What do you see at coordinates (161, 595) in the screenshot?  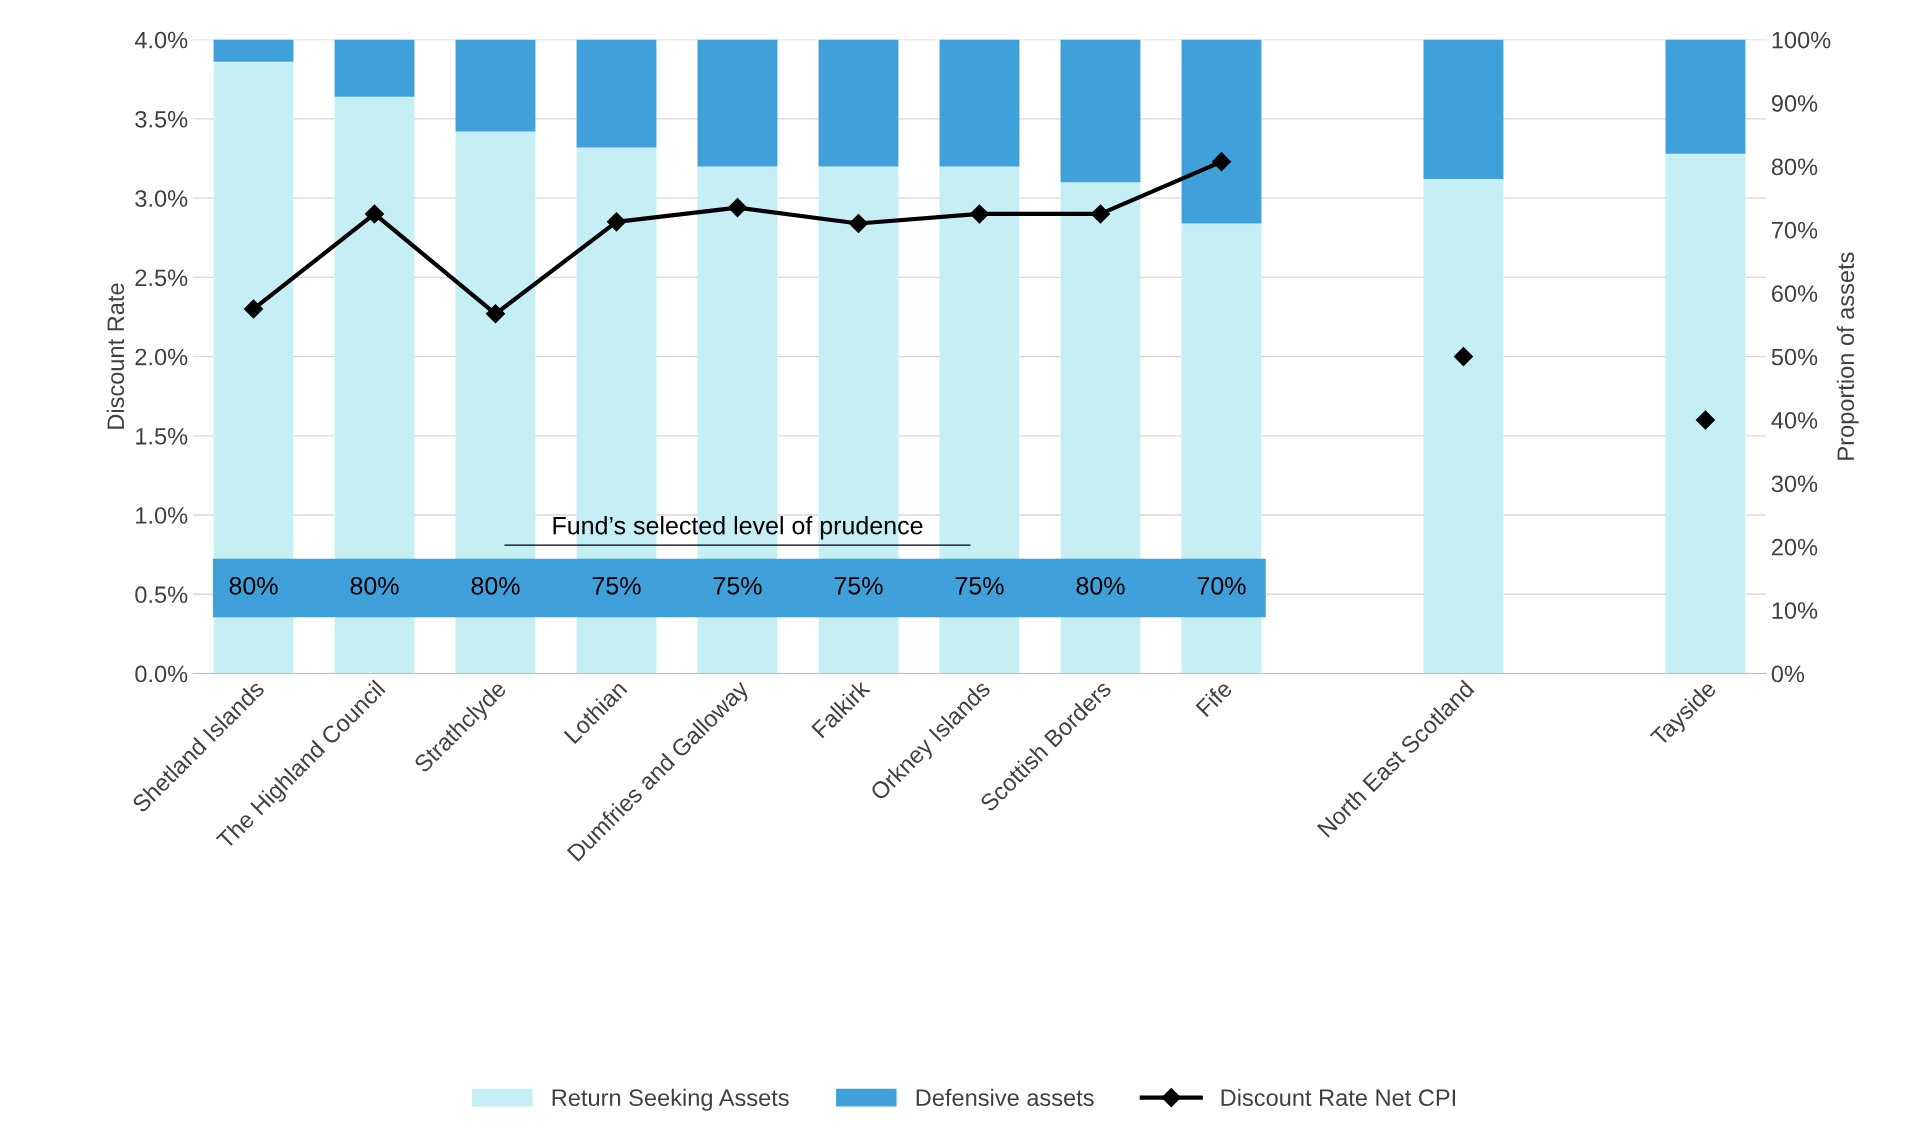 I see `y-tick-label: 0.5%` at bounding box center [161, 595].